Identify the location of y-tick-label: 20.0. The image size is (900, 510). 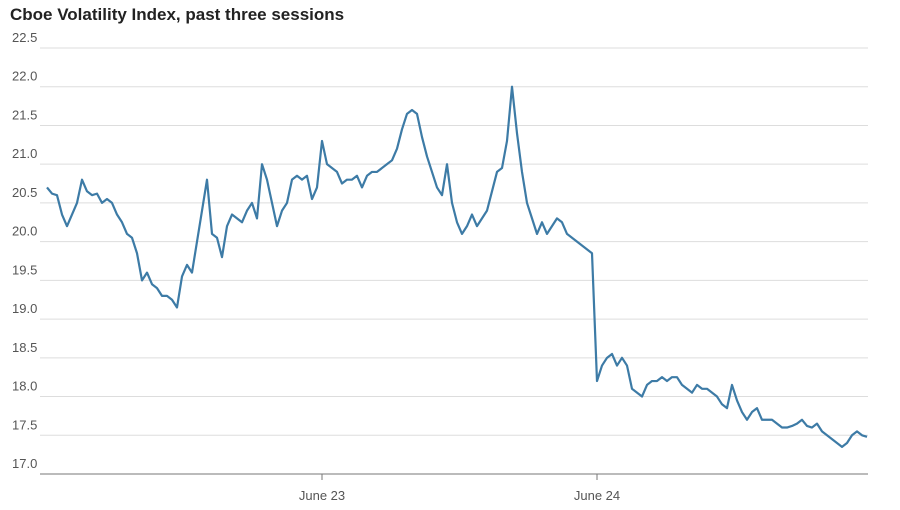
(24, 231).